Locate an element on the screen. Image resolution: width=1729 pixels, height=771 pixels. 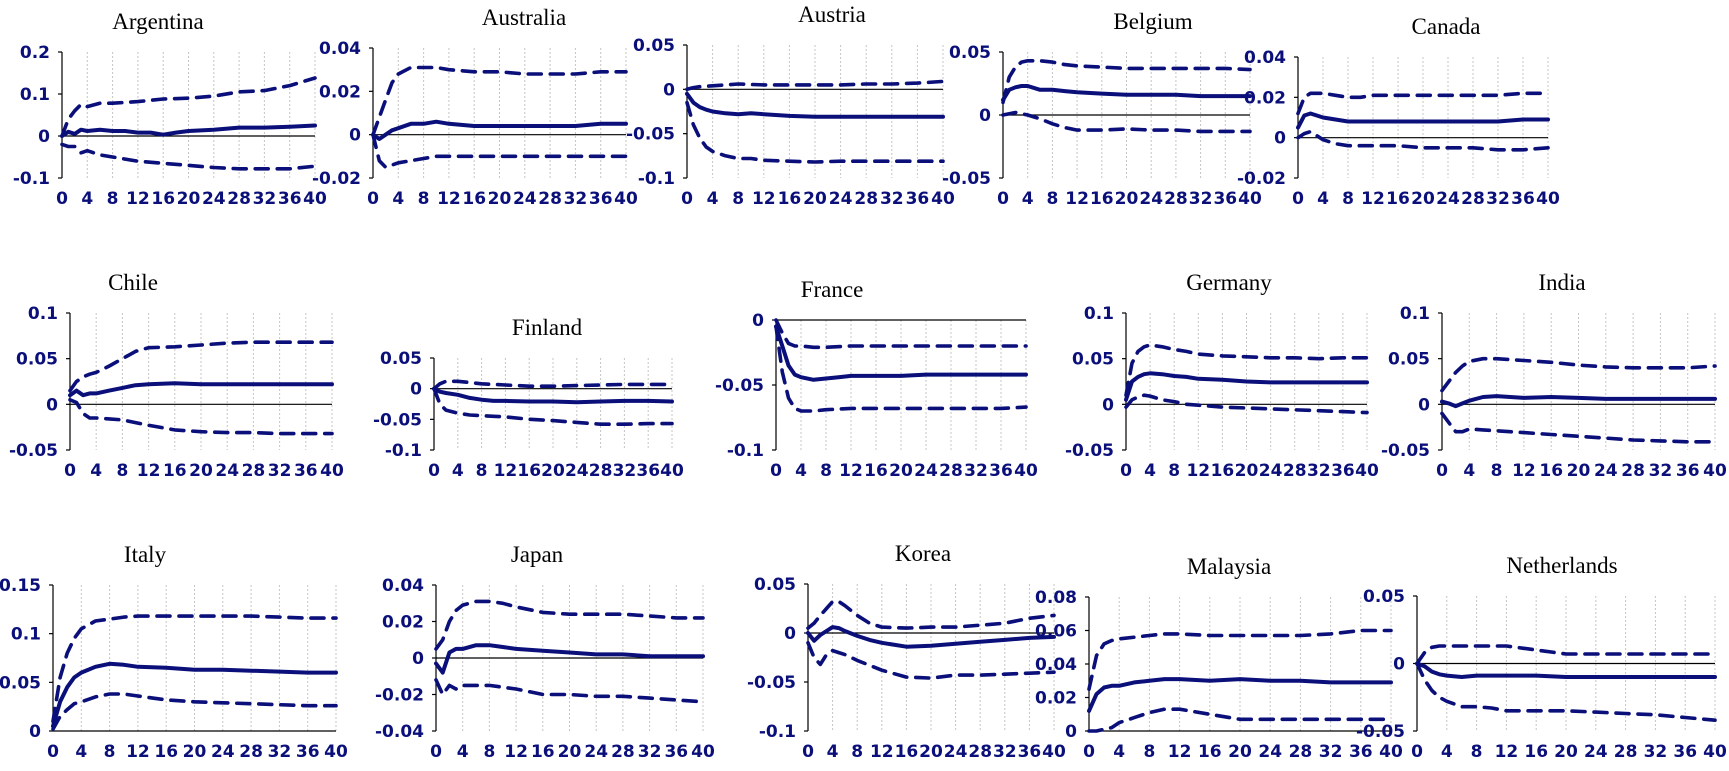
panel-title: Korea is located at coordinates (923, 553).